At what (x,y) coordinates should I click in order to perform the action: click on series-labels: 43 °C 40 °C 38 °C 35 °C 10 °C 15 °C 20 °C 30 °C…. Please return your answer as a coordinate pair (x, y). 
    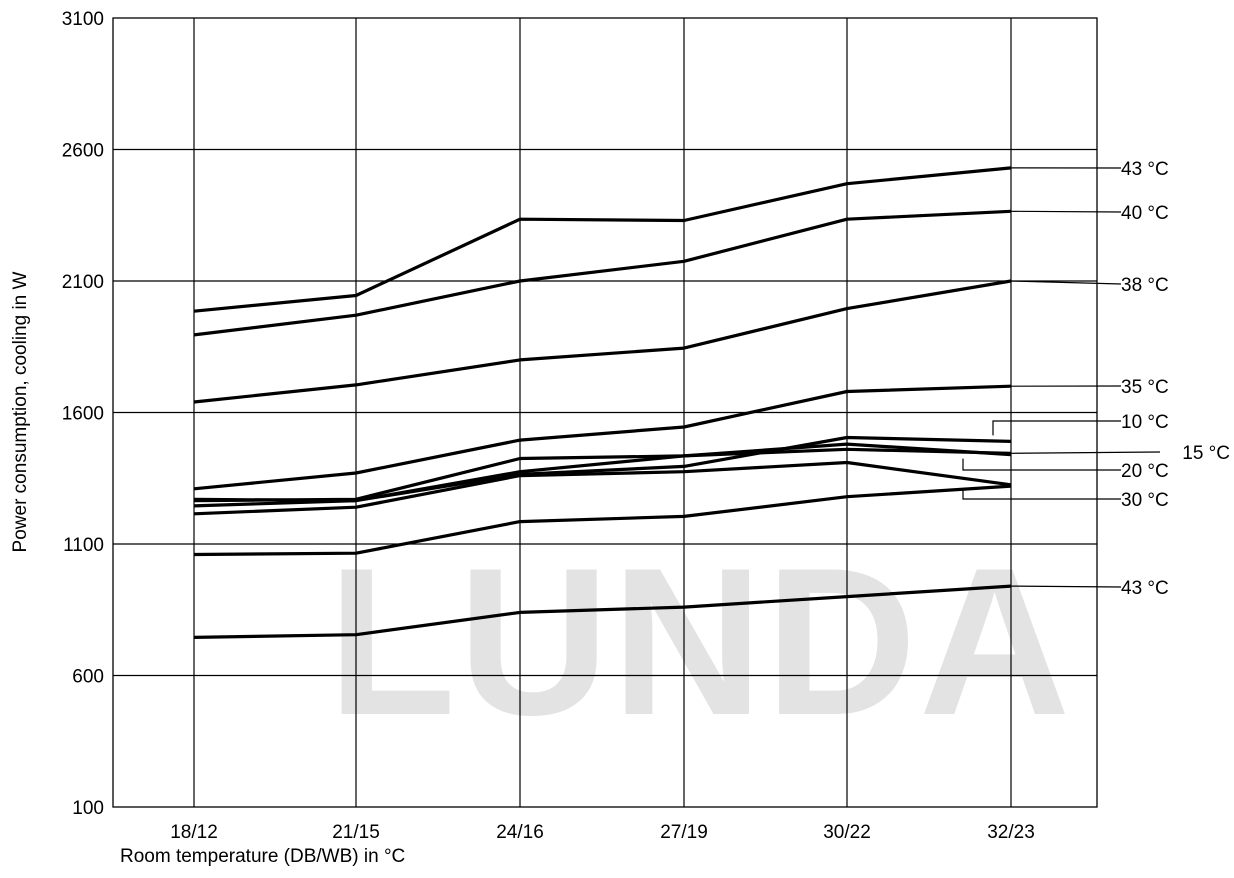
    Looking at the image, I should click on (1096, 379).